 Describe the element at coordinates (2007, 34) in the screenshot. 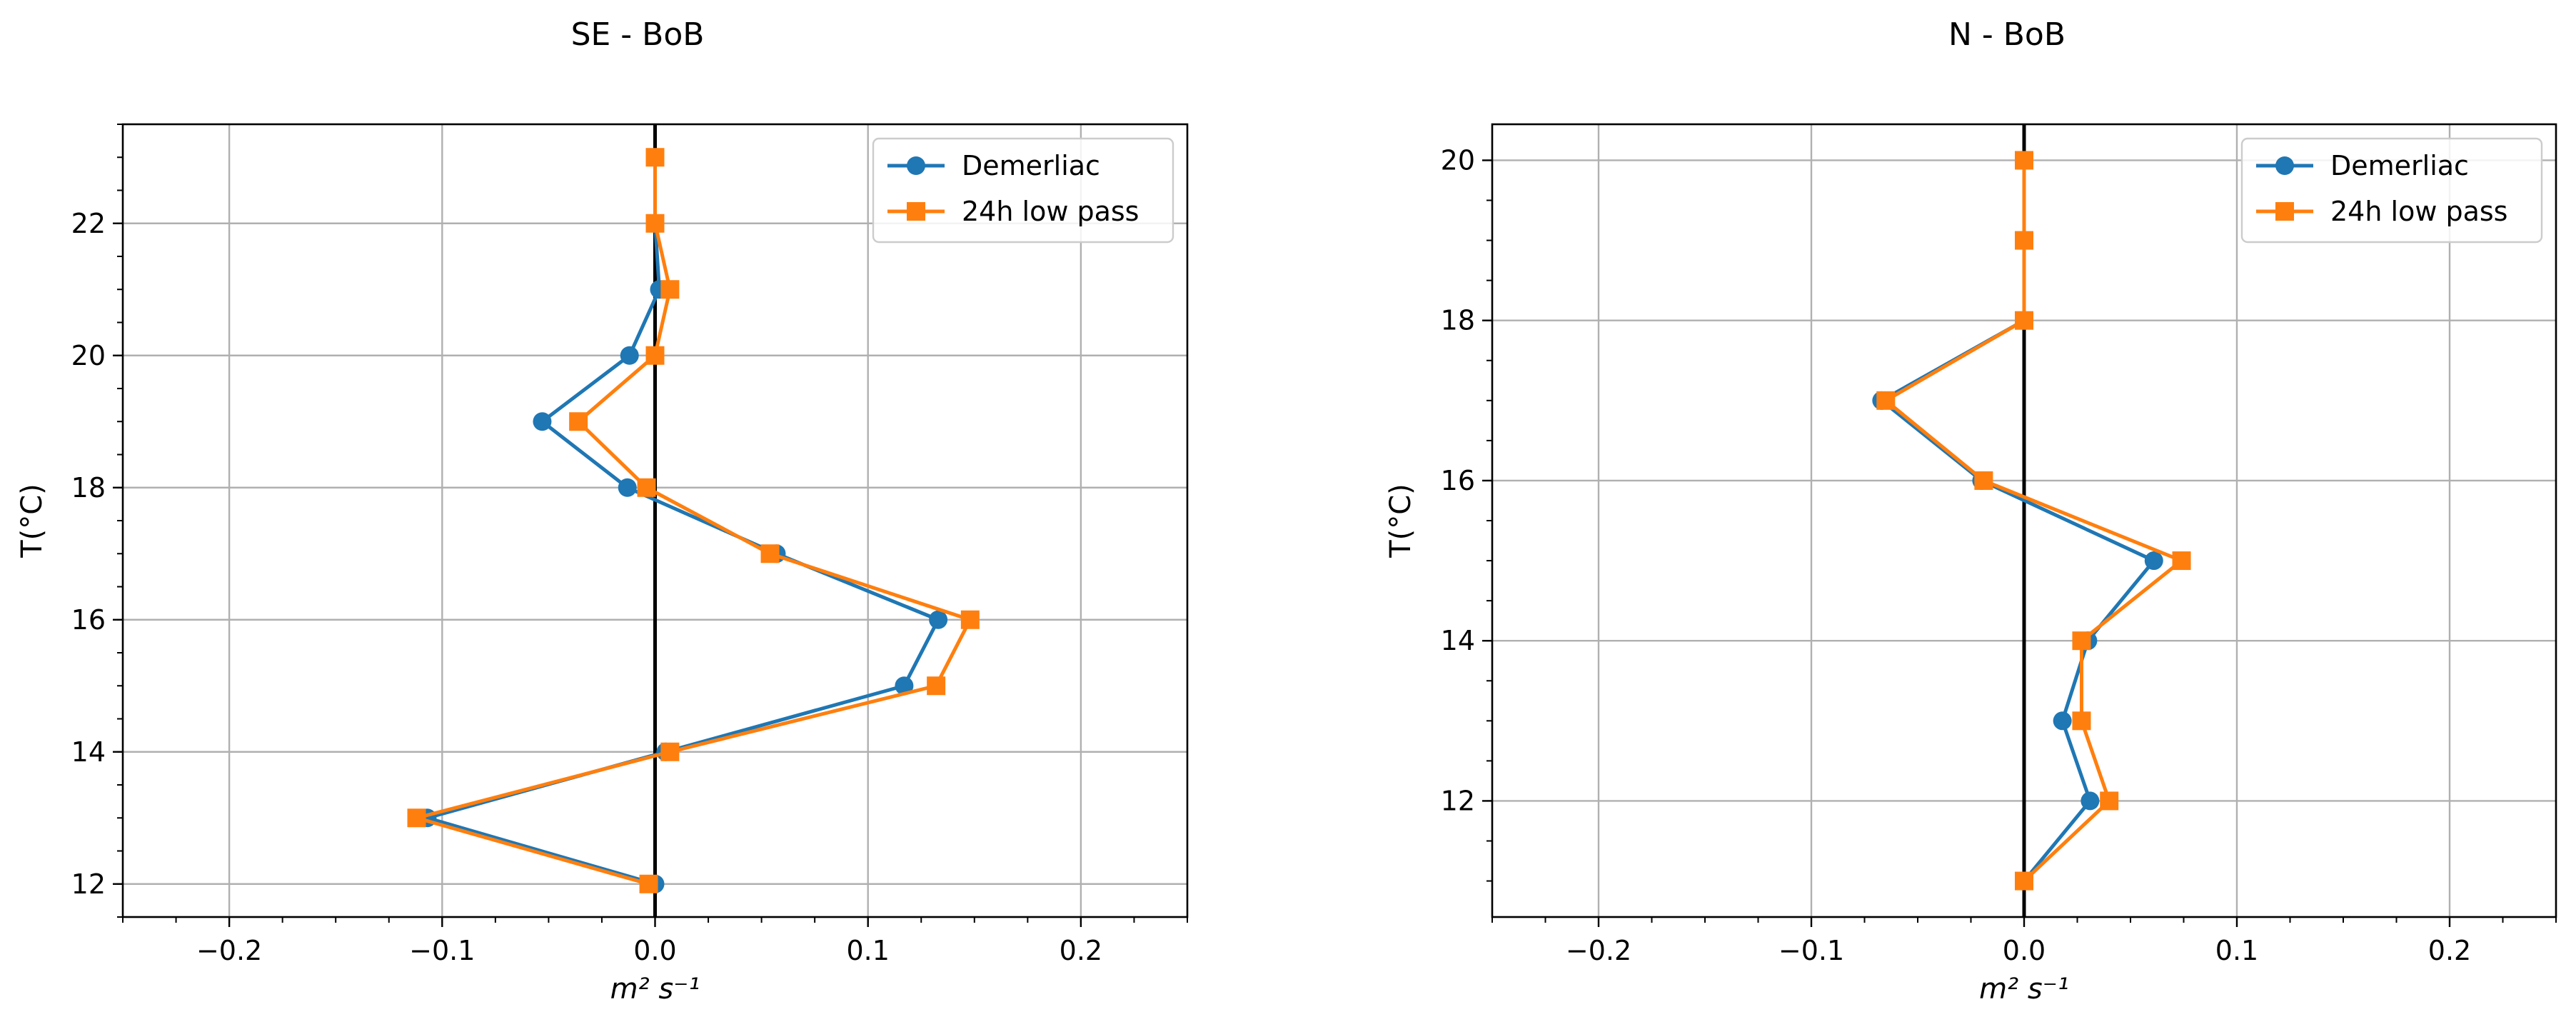

I see `chart-title: N - BoB` at that location.